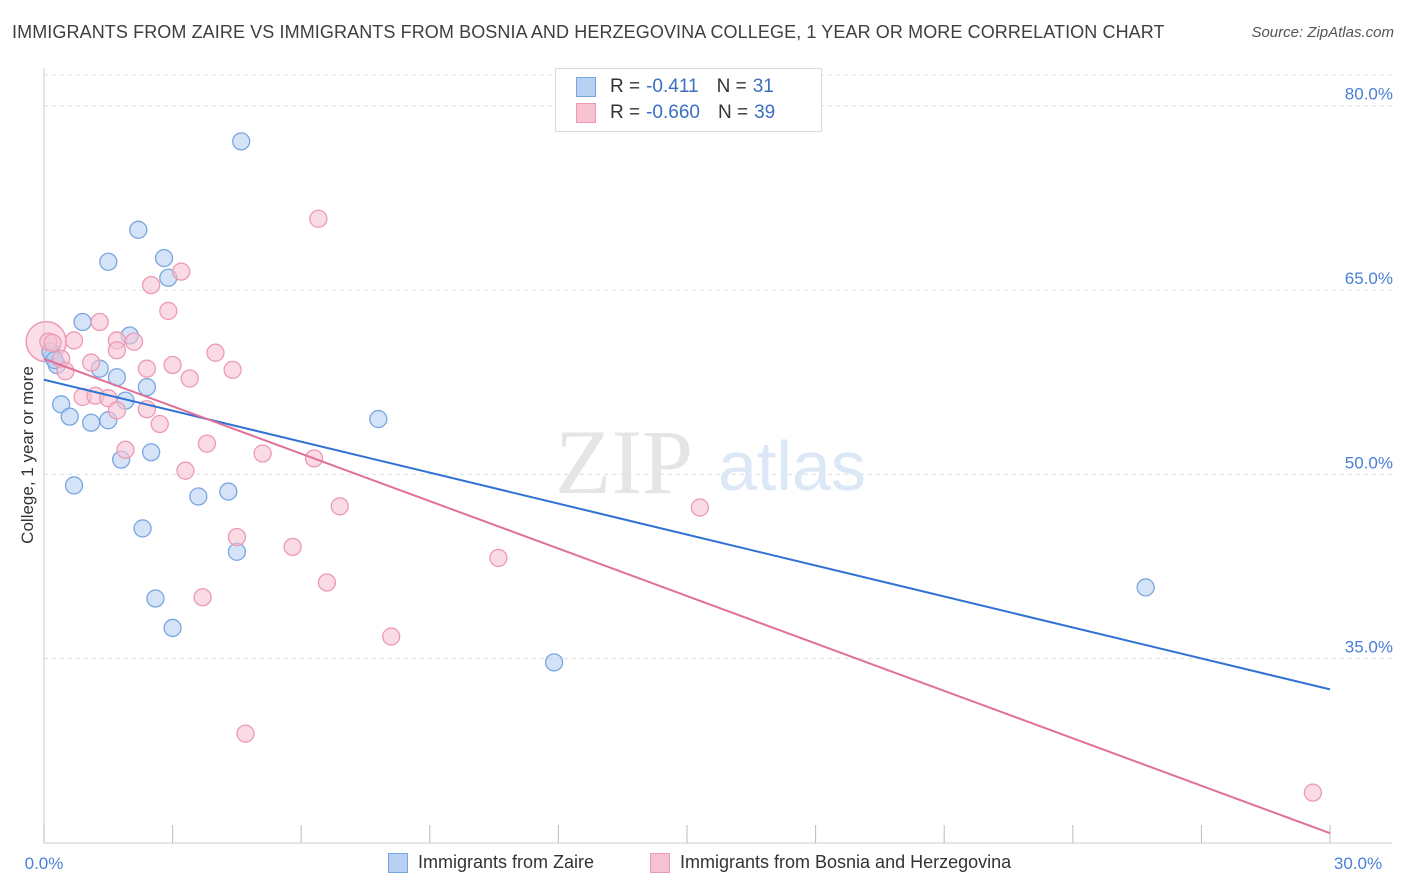  What do you see at coordinates (660, 862) in the screenshot?
I see `bottom-legend-swatch-bosnia` at bounding box center [660, 862].